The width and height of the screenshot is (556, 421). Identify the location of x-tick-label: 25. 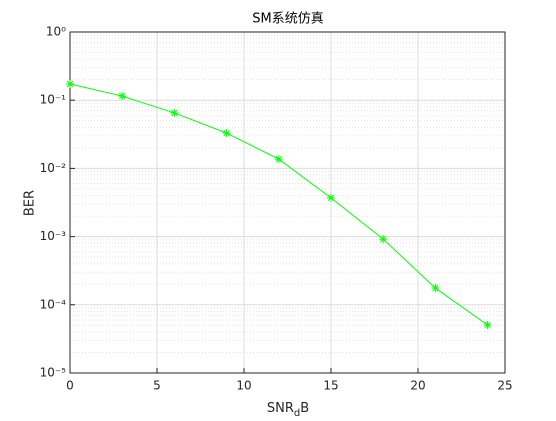
(504, 386).